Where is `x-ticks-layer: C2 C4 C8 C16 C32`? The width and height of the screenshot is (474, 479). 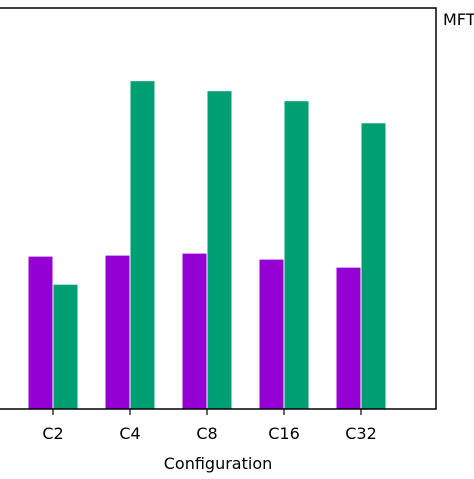 x-ticks-layer: C2 C4 C8 C16 C32 is located at coordinates (209, 426).